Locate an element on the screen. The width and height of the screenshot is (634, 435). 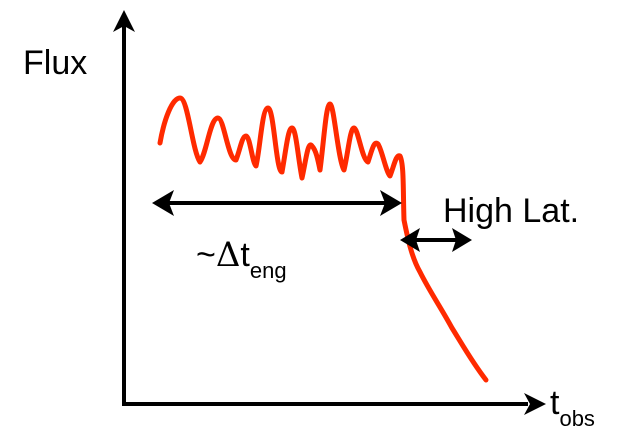
x-axis-label-main: t is located at coordinates (555, 403).